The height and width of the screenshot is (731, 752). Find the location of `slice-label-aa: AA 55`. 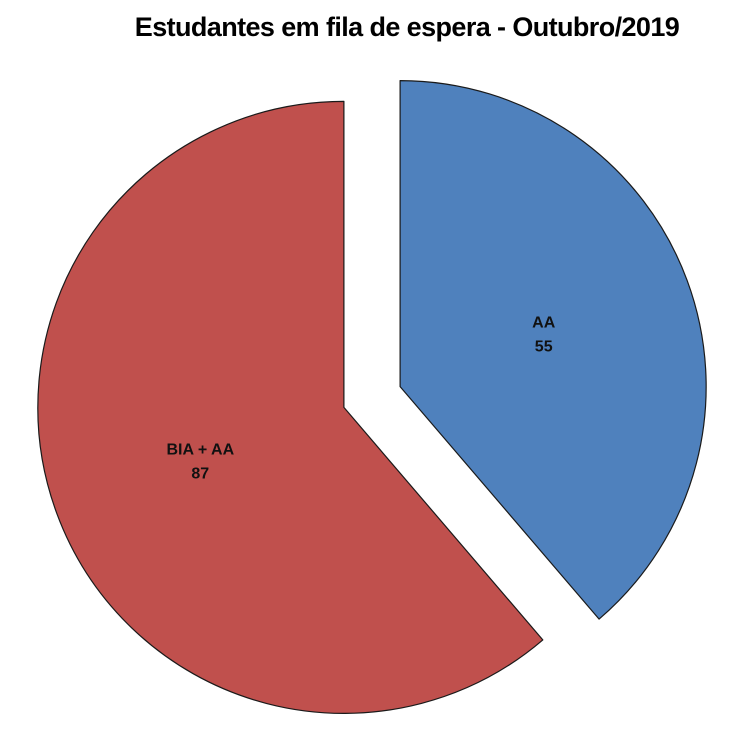

slice-label-aa: AA 55 is located at coordinates (544, 335).